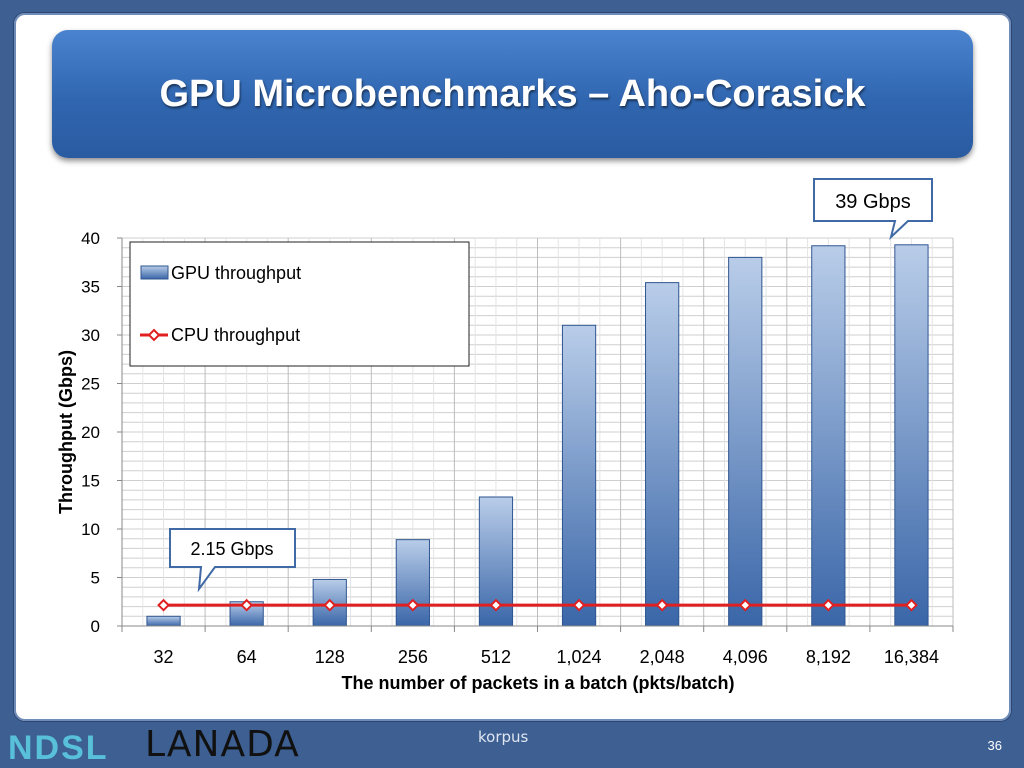 This screenshot has height=768, width=1024. What do you see at coordinates (911, 657) in the screenshot?
I see `x-tick-label: 16,384` at bounding box center [911, 657].